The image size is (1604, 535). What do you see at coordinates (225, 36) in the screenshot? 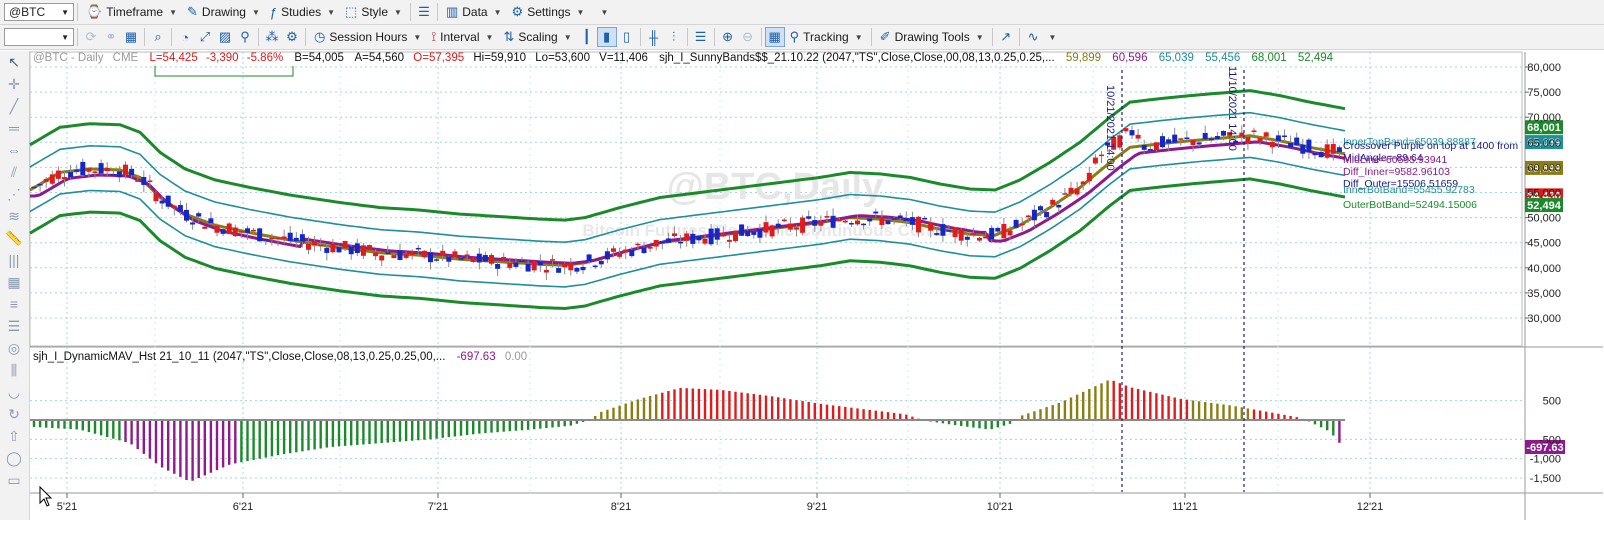
I see `picture-icon: ▨` at bounding box center [225, 36].